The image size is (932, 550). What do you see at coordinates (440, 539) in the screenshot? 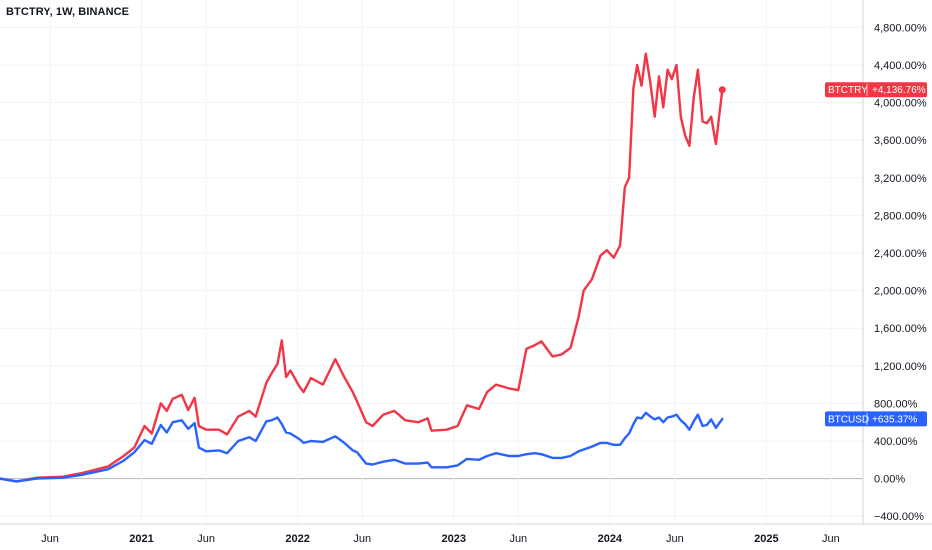
I see `time-axis: Jun 2021 Jun 2022 Jun 2023 Jun 2024 Jun 2025 Jun` at bounding box center [440, 539].